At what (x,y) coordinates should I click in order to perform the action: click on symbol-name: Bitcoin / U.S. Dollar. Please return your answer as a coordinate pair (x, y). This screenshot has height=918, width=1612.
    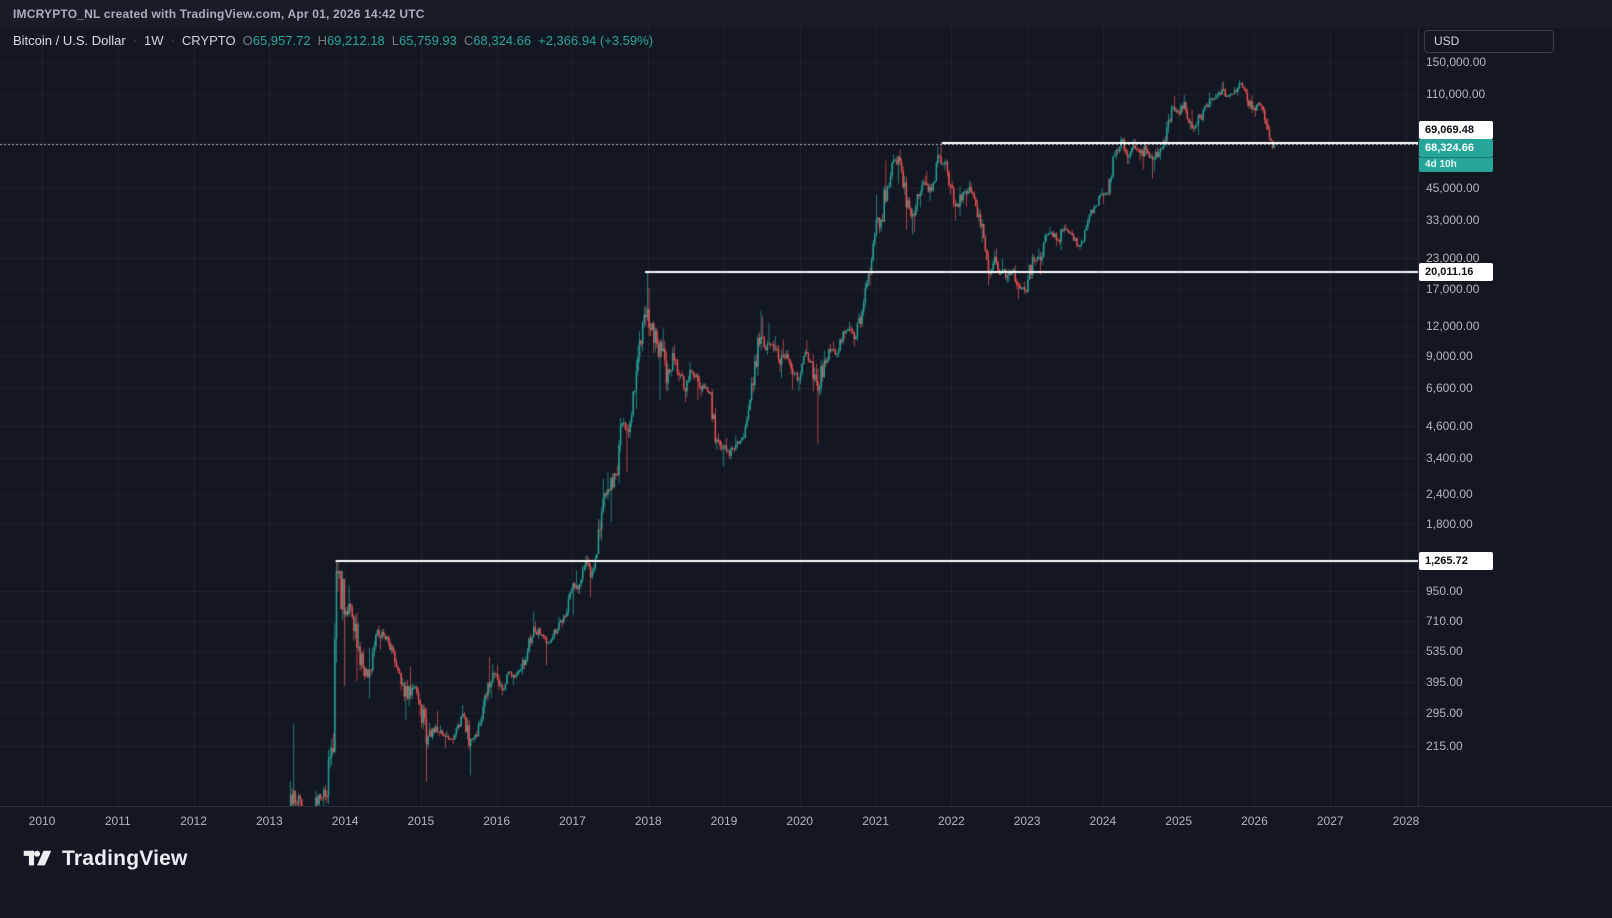
    Looking at the image, I should click on (69, 40).